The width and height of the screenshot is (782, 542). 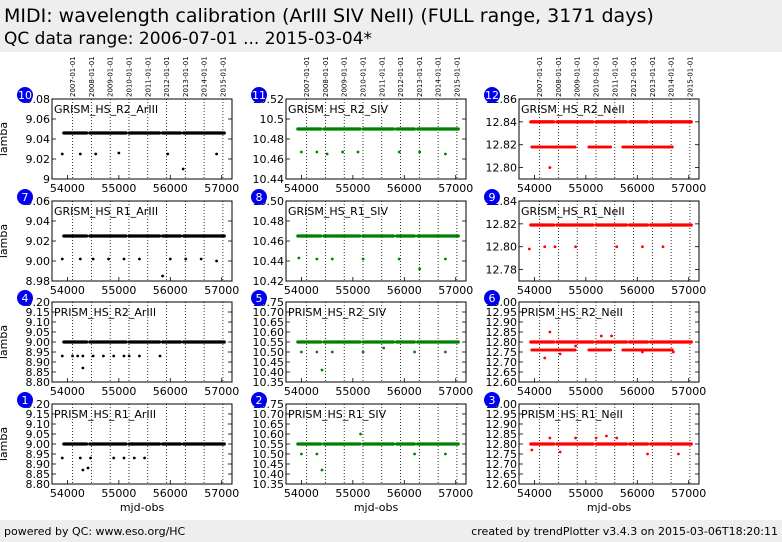 What do you see at coordinates (502, 372) in the screenshot?
I see `y-tick-label: 12.65` at bounding box center [502, 372].